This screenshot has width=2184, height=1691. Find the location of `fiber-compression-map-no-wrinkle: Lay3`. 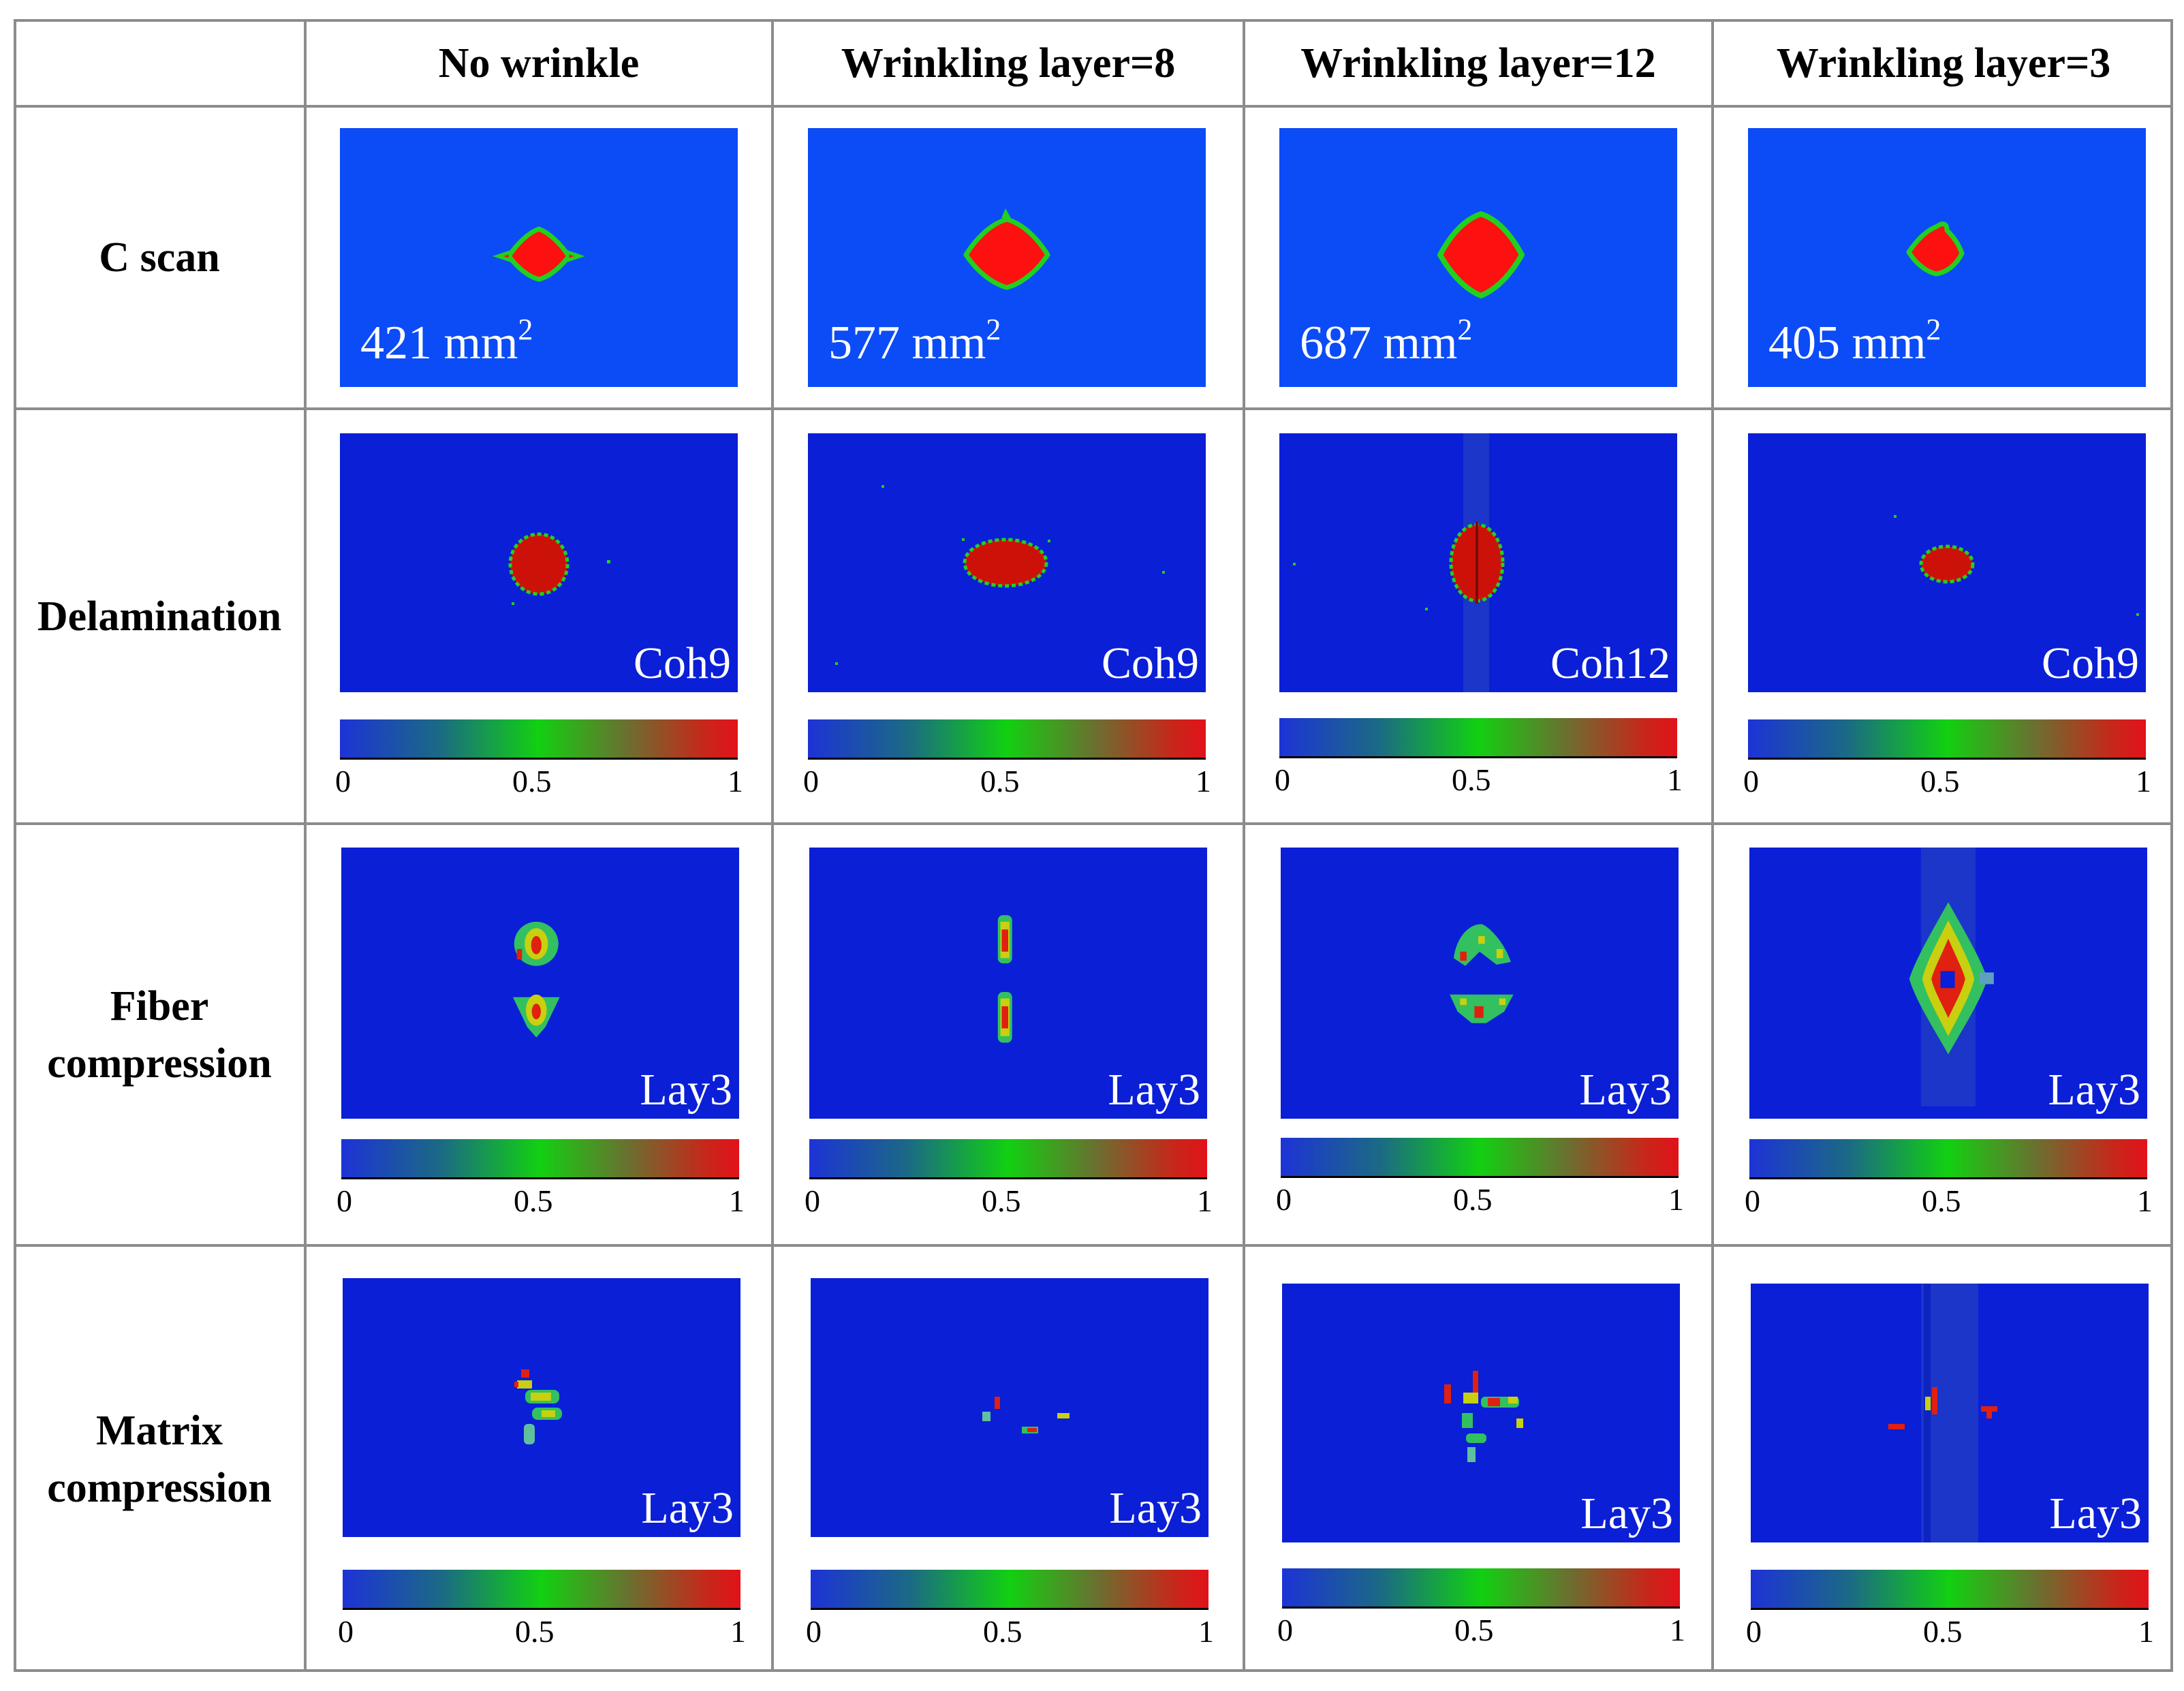

fiber-compression-map-no-wrinkle: Lay3 is located at coordinates (540, 983).